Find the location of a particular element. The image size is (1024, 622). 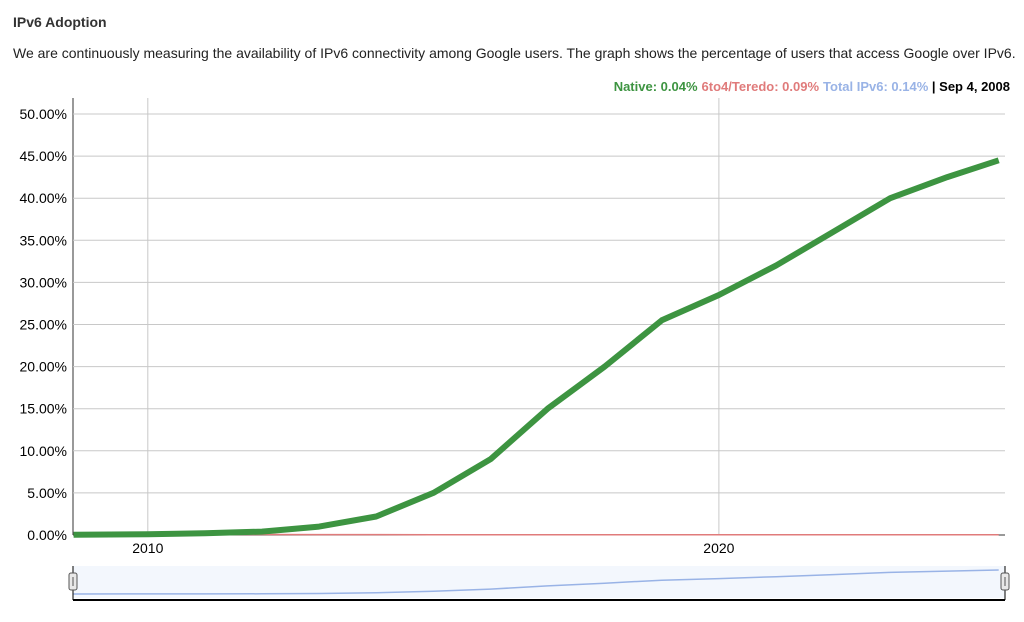

y-tick-label: 0.00% is located at coordinates (47, 535).